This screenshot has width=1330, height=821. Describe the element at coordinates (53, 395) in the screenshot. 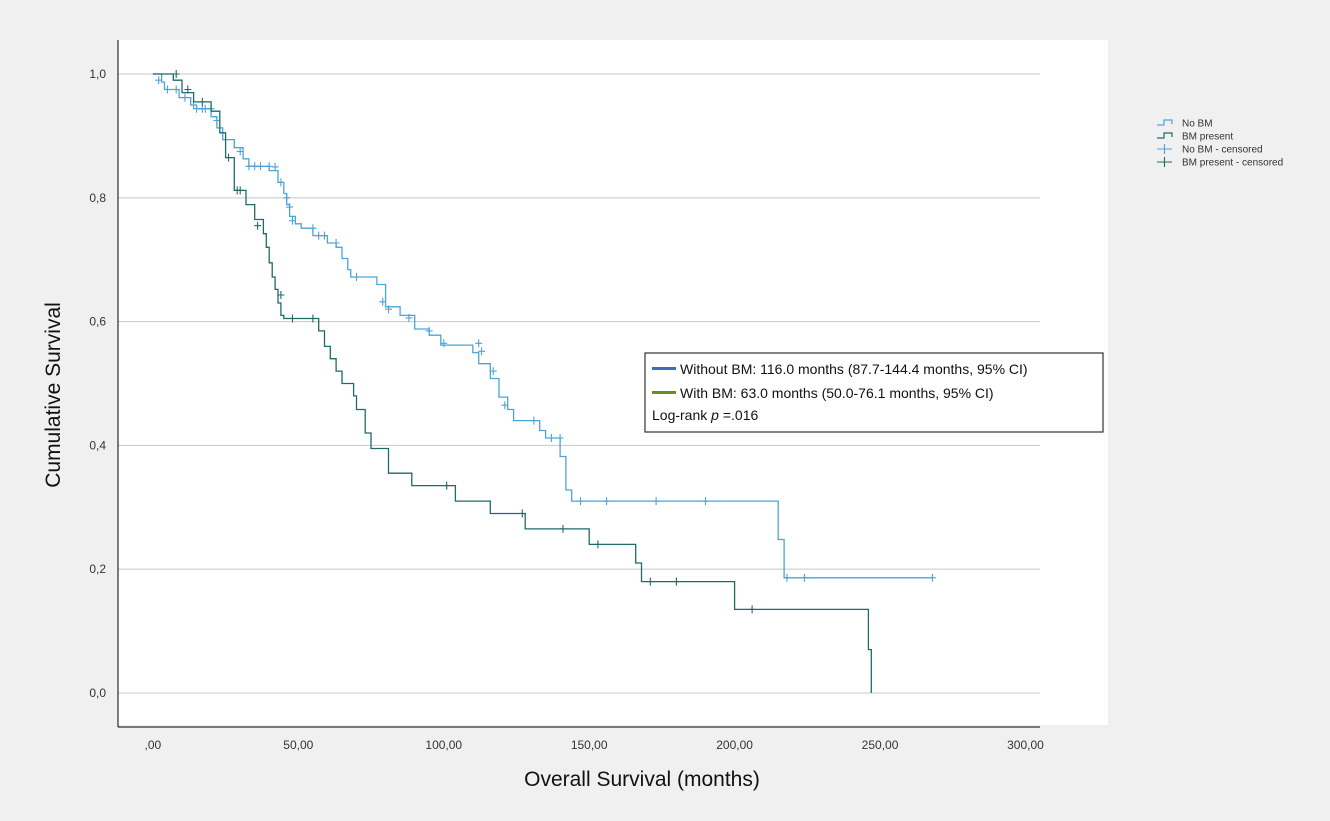

I see `y-axis-label: Cumulative Survival` at that location.